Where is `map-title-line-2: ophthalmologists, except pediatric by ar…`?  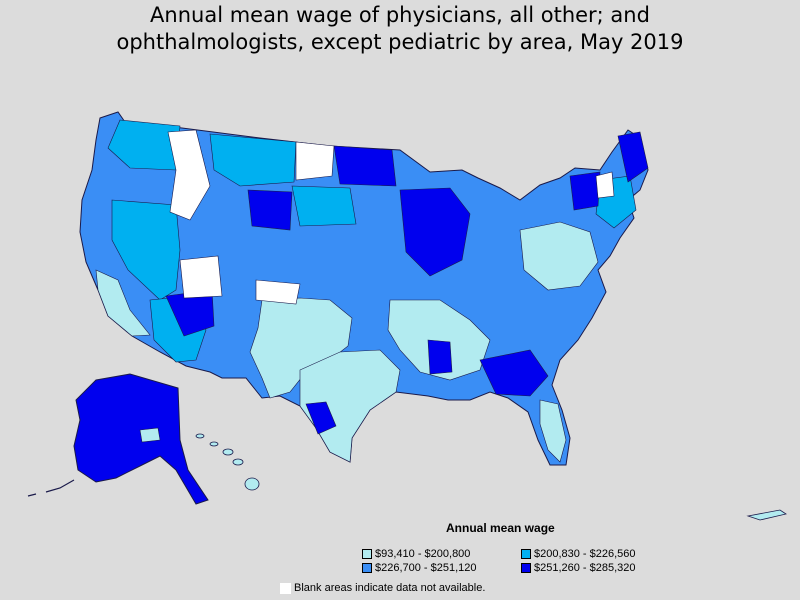
map-title-line-2: ophthalmologists, except pediatric by ar… is located at coordinates (400, 42).